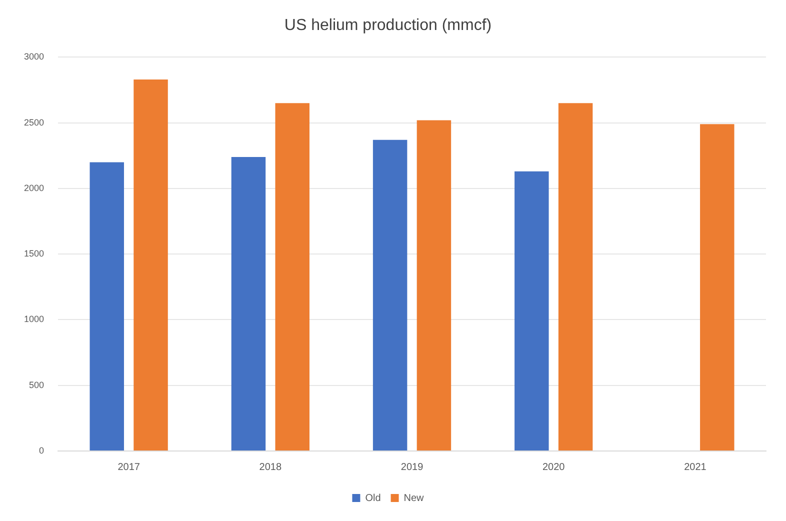 This screenshot has width=786, height=521. What do you see at coordinates (388, 25) in the screenshot?
I see `chart-title: US helium production (mmcf)` at bounding box center [388, 25].